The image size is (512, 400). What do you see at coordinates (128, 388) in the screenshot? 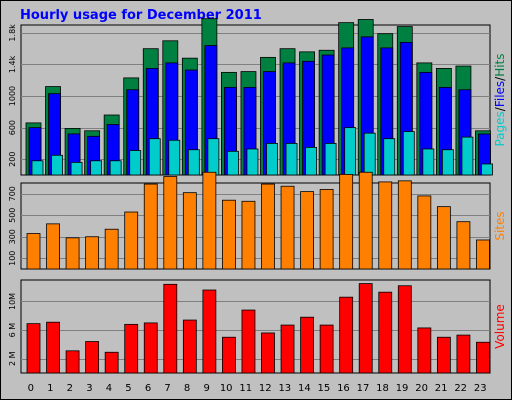
I see `x-tick-label-5: 5` at bounding box center [128, 388].